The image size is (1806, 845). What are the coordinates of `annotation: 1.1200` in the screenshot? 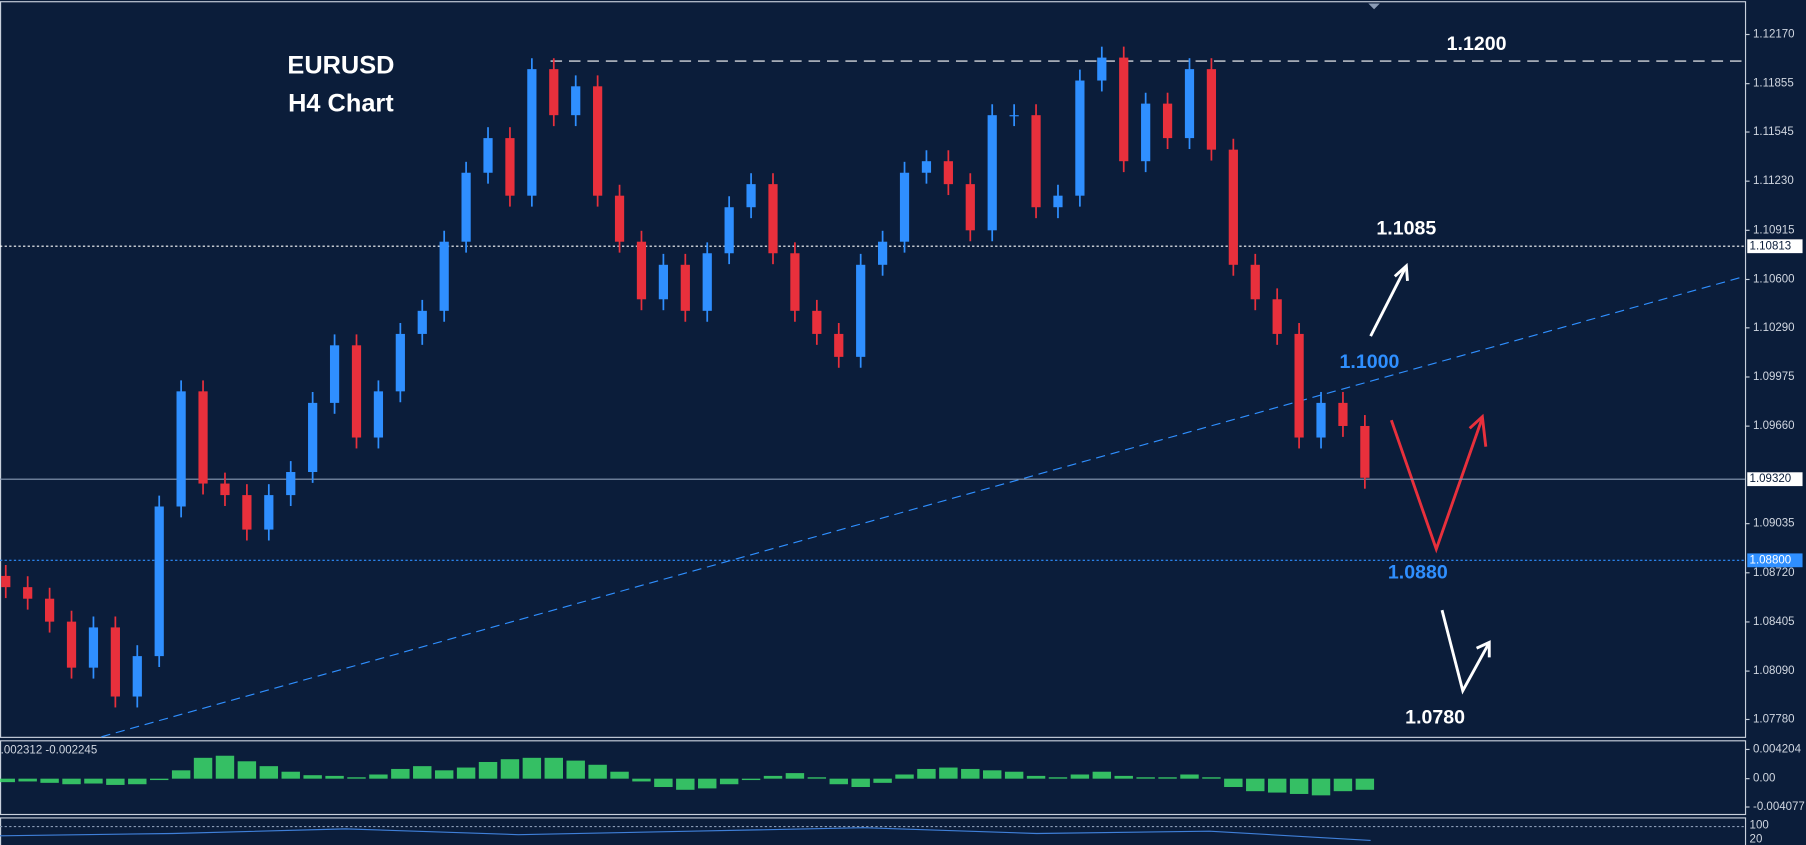 It's located at (1477, 44).